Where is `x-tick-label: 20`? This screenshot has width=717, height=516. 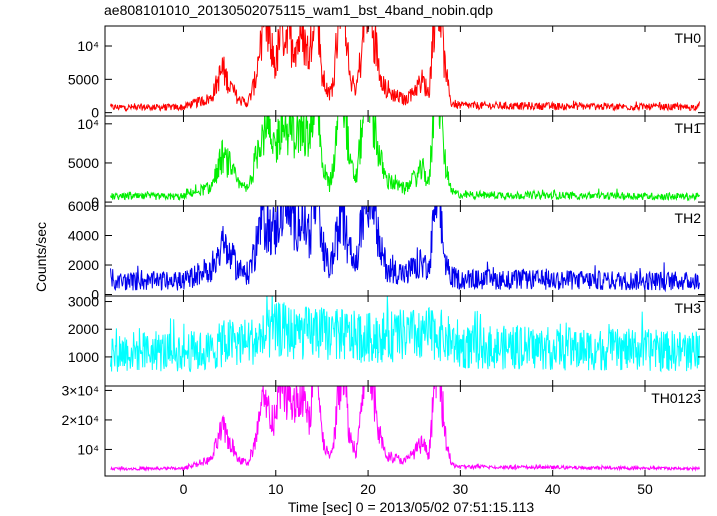 x-tick-label: 20 is located at coordinates (368, 489).